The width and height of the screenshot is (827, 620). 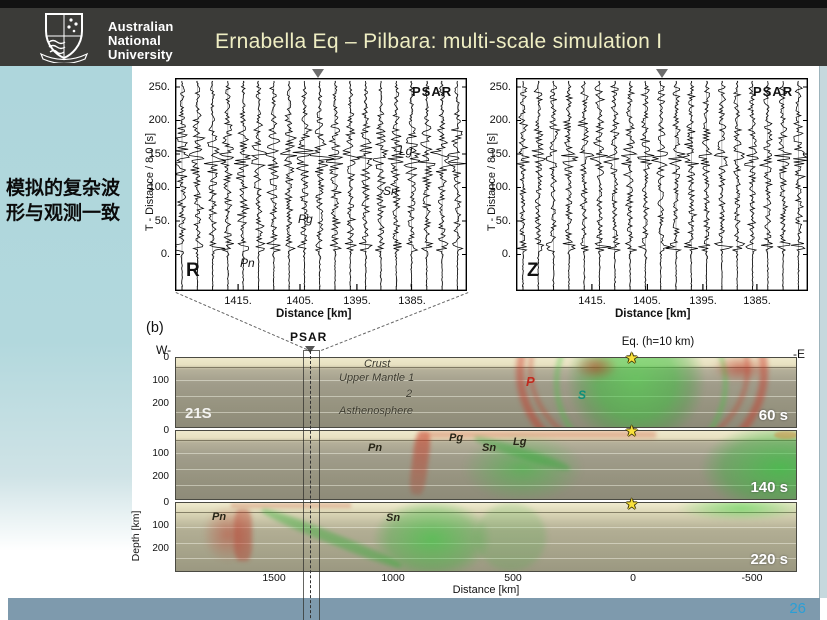 What do you see at coordinates (785, 435) in the screenshot?
I see `p-corner-patch` at bounding box center [785, 435].